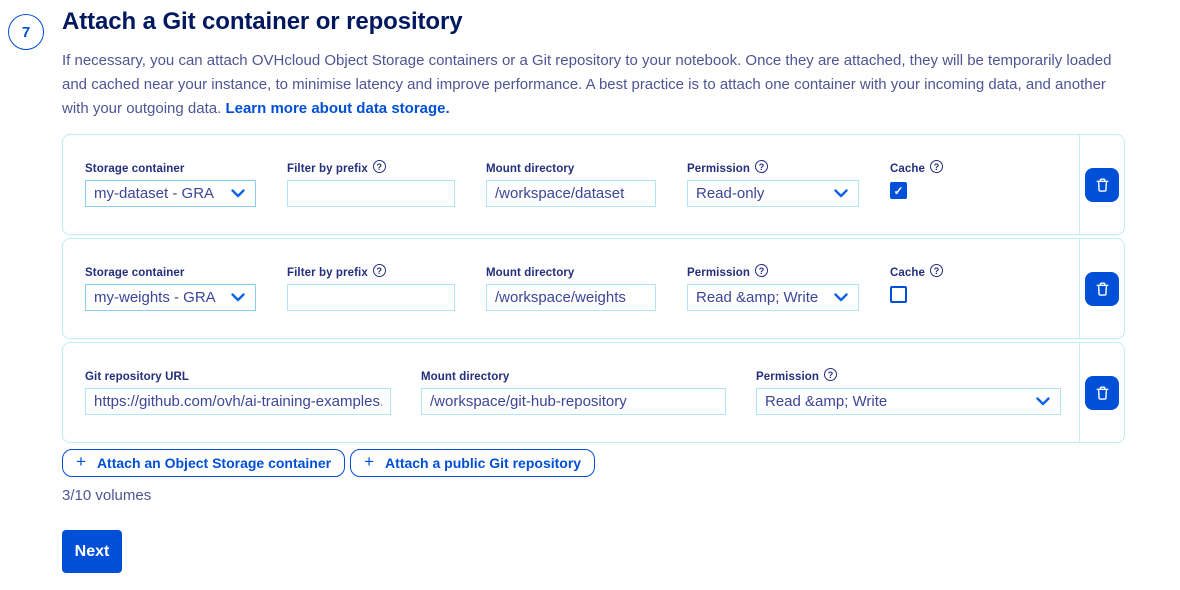  Describe the element at coordinates (730, 193) in the screenshot. I see `permission-value: Read-only` at that location.